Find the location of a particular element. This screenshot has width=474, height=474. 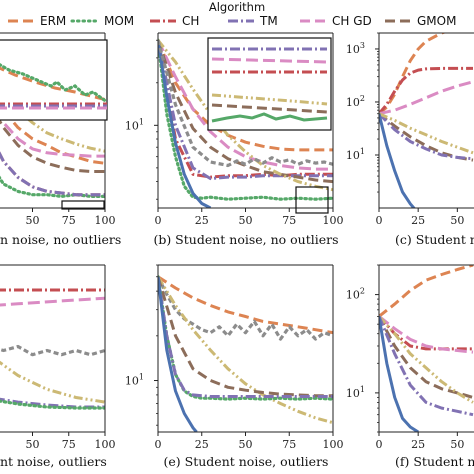

legend: Algorithm ERM MOM CH TM CH GD GMOM is located at coordinates (232, 14).